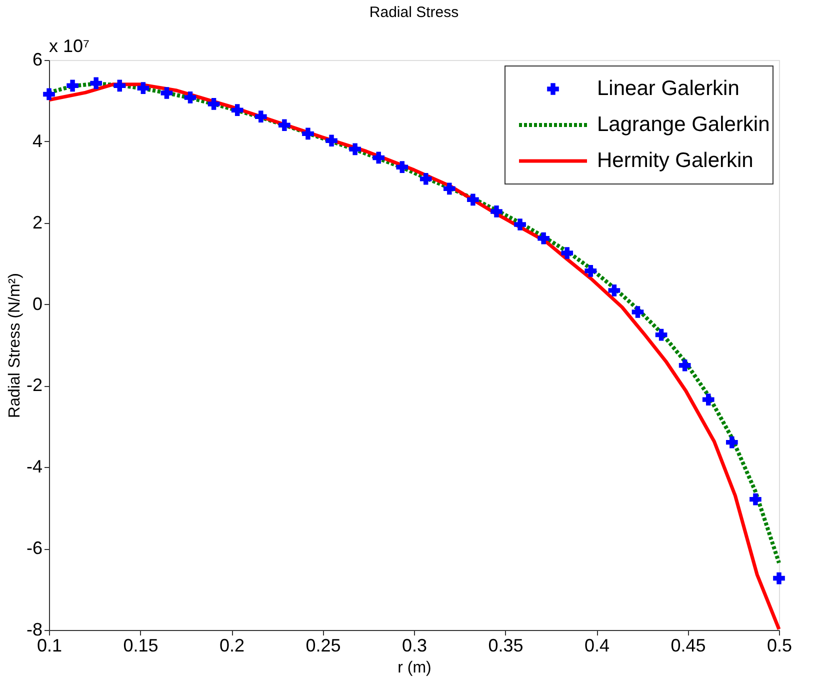 The height and width of the screenshot is (693, 836). What do you see at coordinates (34, 385) in the screenshot?
I see `y-tick-label: -2` at bounding box center [34, 385].